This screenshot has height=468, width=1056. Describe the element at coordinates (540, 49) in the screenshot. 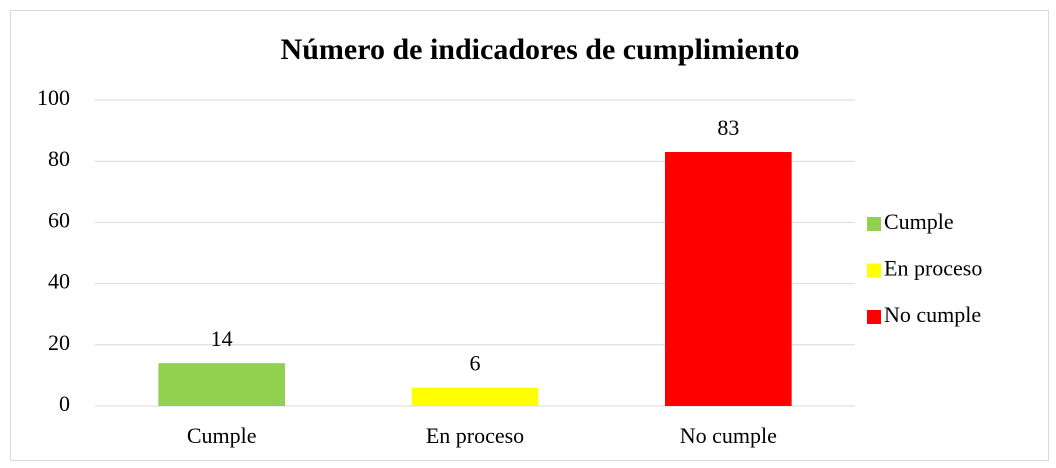

I see `chart-title: Número de indicadores de cumplimiento` at that location.